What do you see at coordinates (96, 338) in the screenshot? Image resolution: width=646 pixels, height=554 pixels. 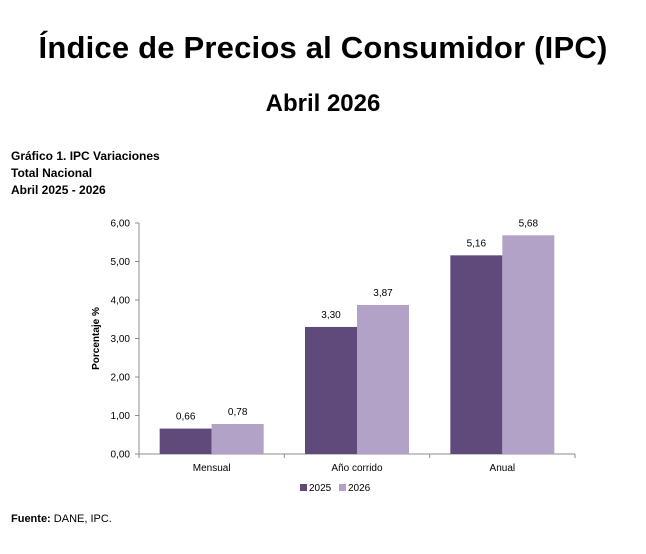 I see `y-axis-title: Porcentaje %` at bounding box center [96, 338].